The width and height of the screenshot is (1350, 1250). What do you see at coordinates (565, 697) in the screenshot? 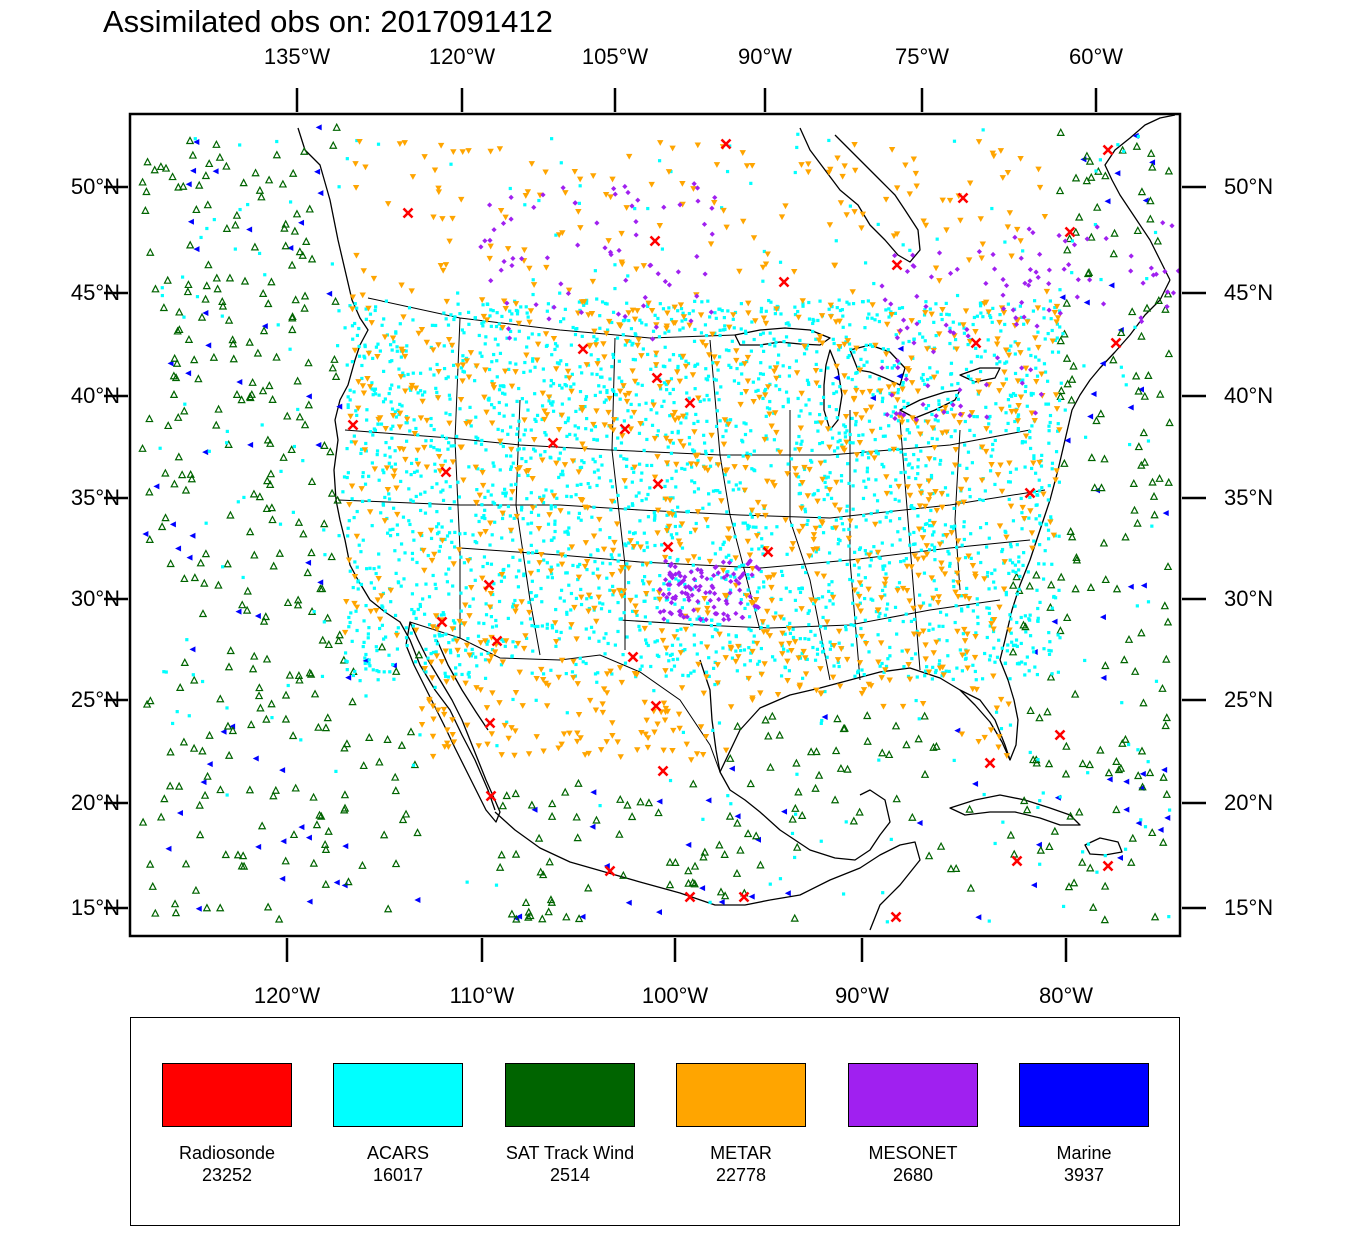
I see `us-mexico-border` at bounding box center [565, 697].